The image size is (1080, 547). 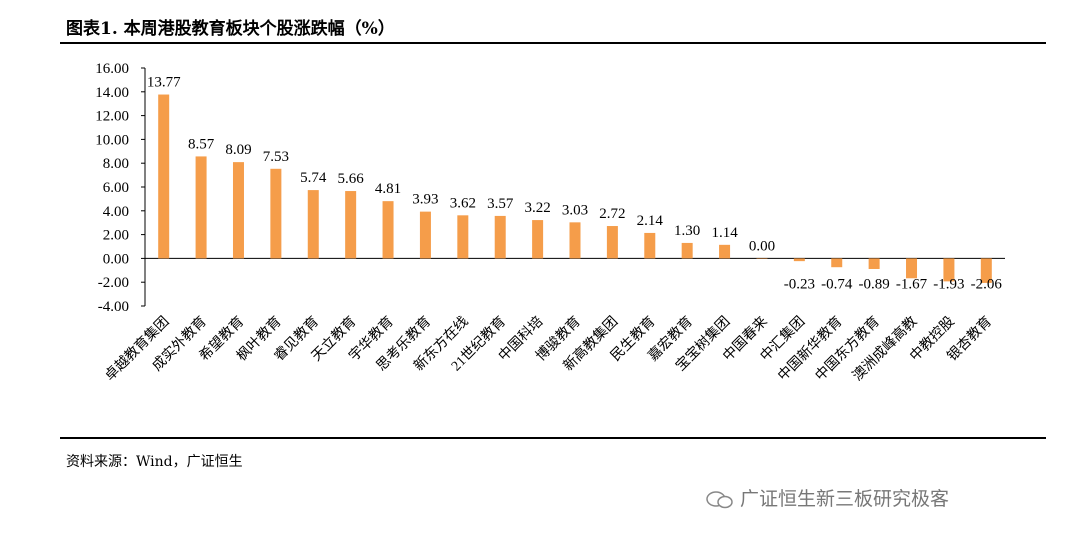 What do you see at coordinates (154, 462) in the screenshot?
I see `source-note: 资料来源：Wind，广证恒生` at bounding box center [154, 462].